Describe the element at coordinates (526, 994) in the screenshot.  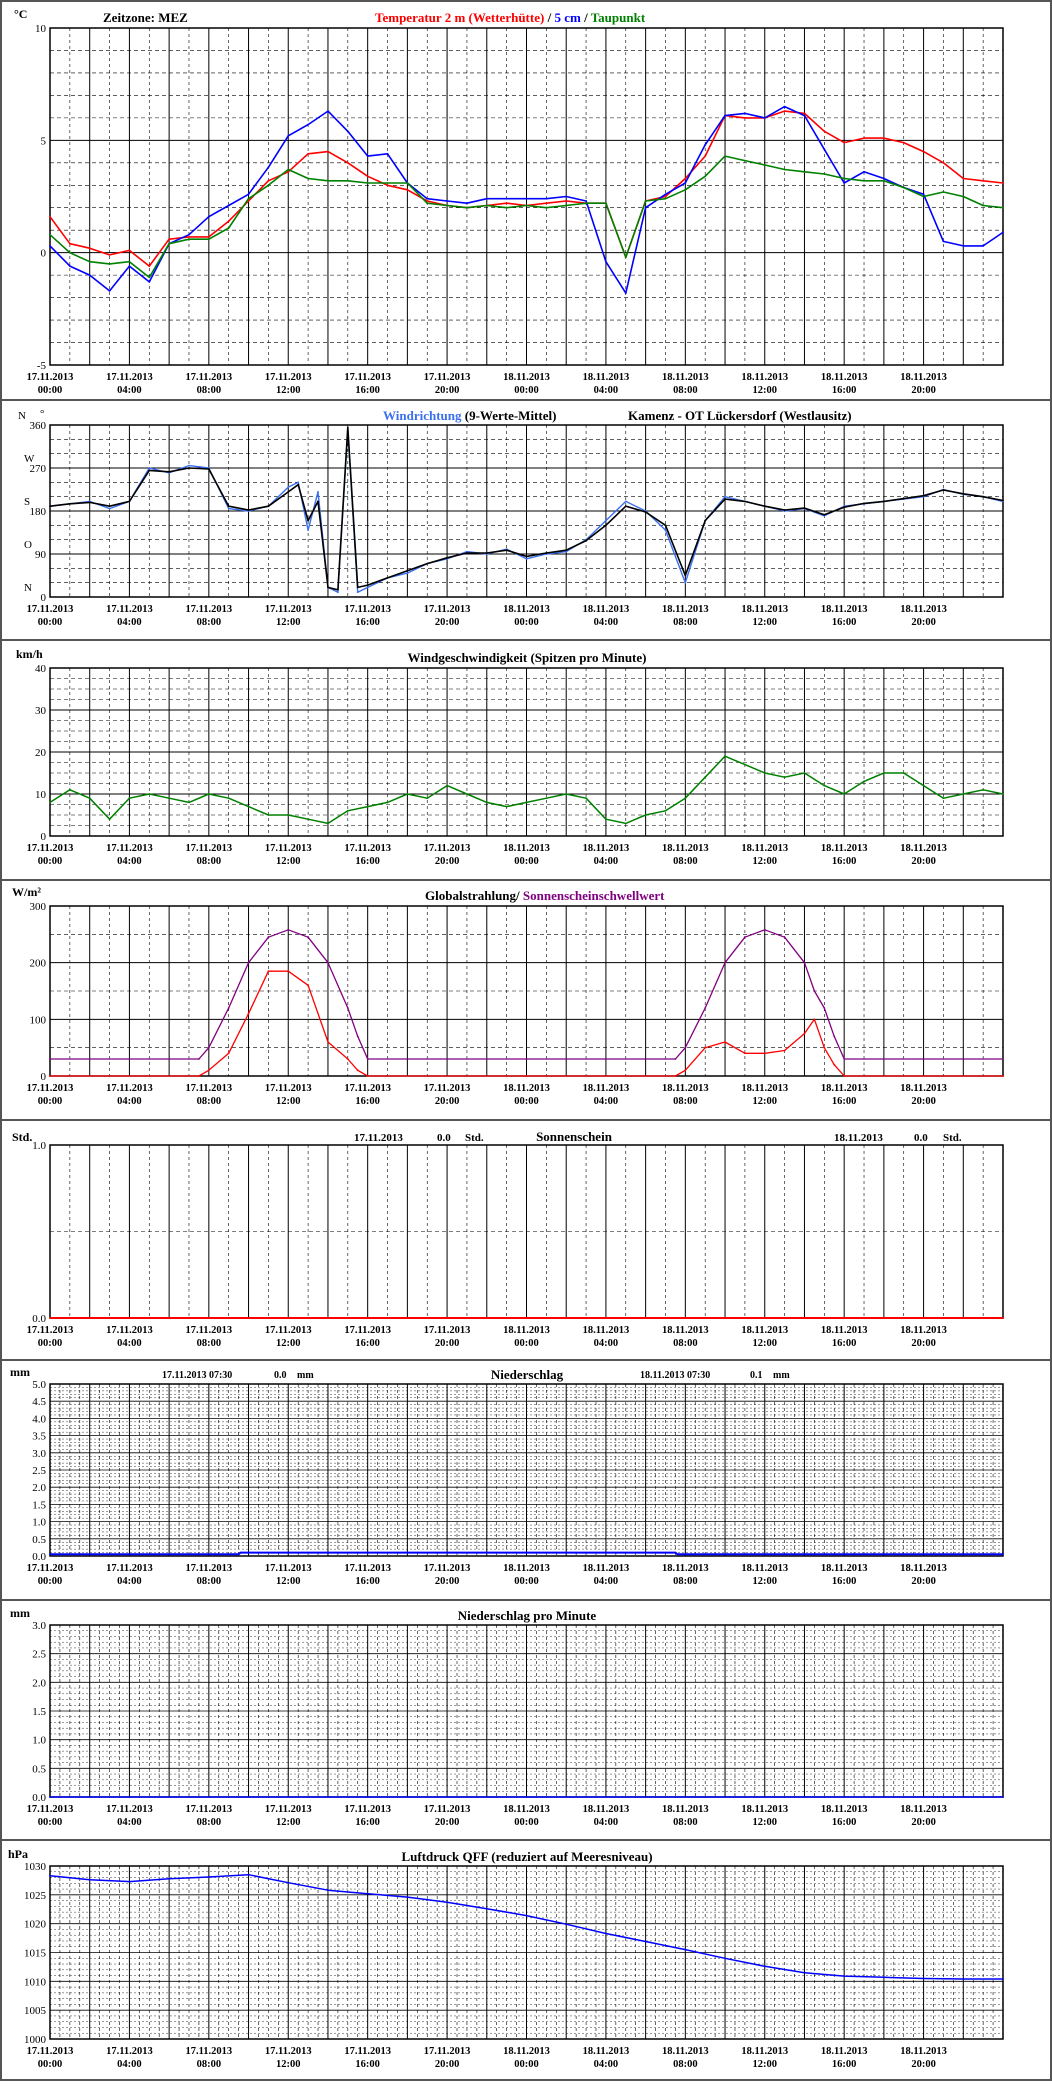
I see `sunshine-threshold-line` at that location.